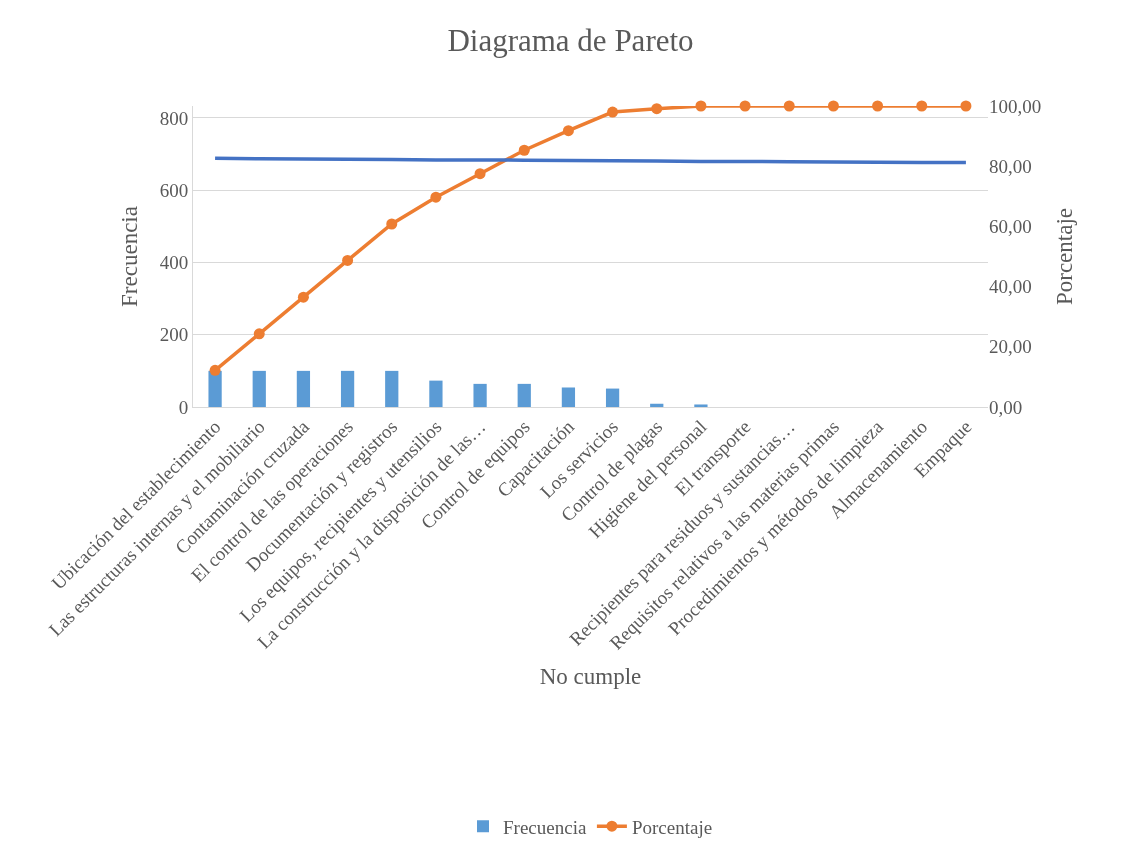 This screenshot has height=848, width=1141. I want to click on chart-title: Diagrama de Pareto, so click(570, 41).